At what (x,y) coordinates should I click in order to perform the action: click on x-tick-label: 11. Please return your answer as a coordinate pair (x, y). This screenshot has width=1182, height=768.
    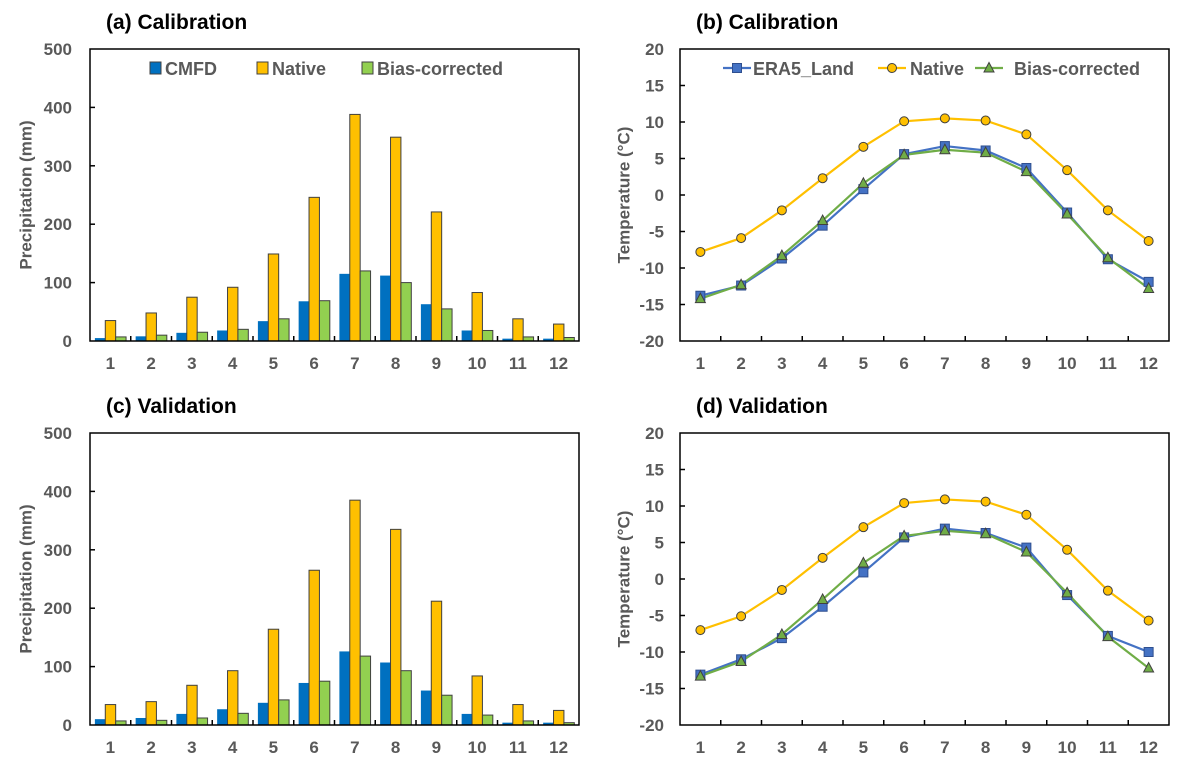
    Looking at the image, I should click on (1108, 747).